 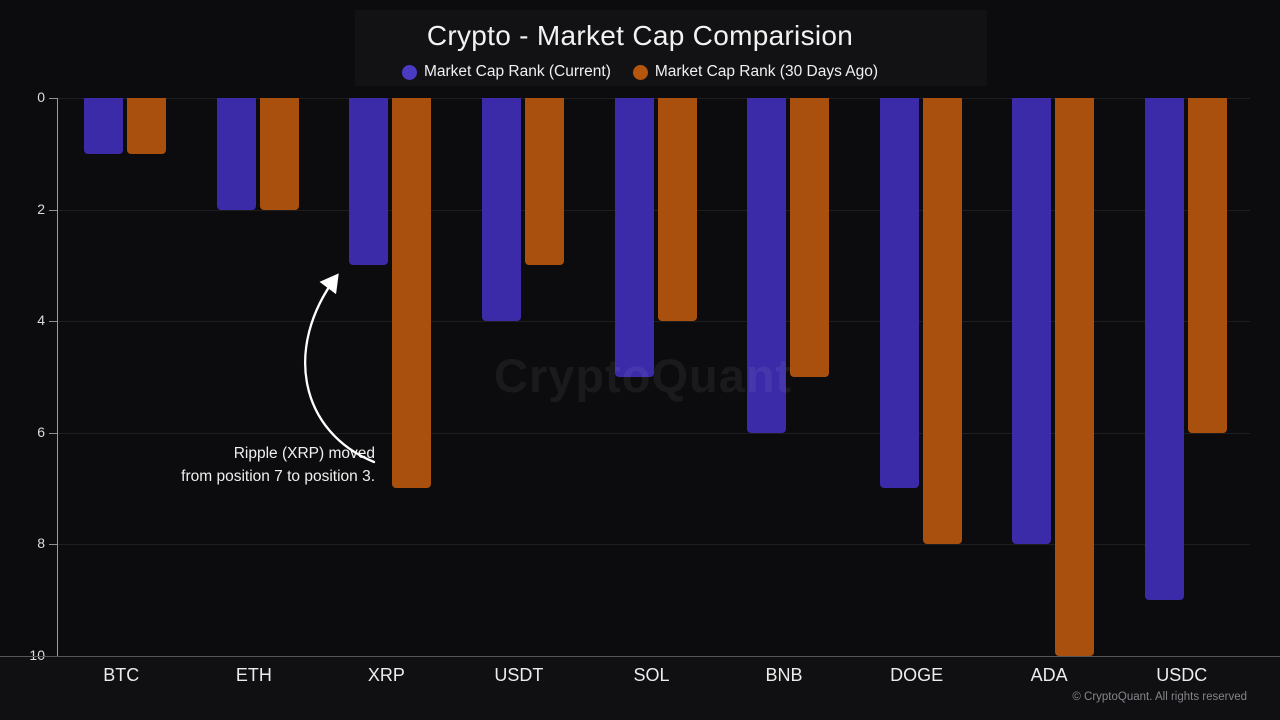 I want to click on y-tick-label-0: 0, so click(x=41, y=97).